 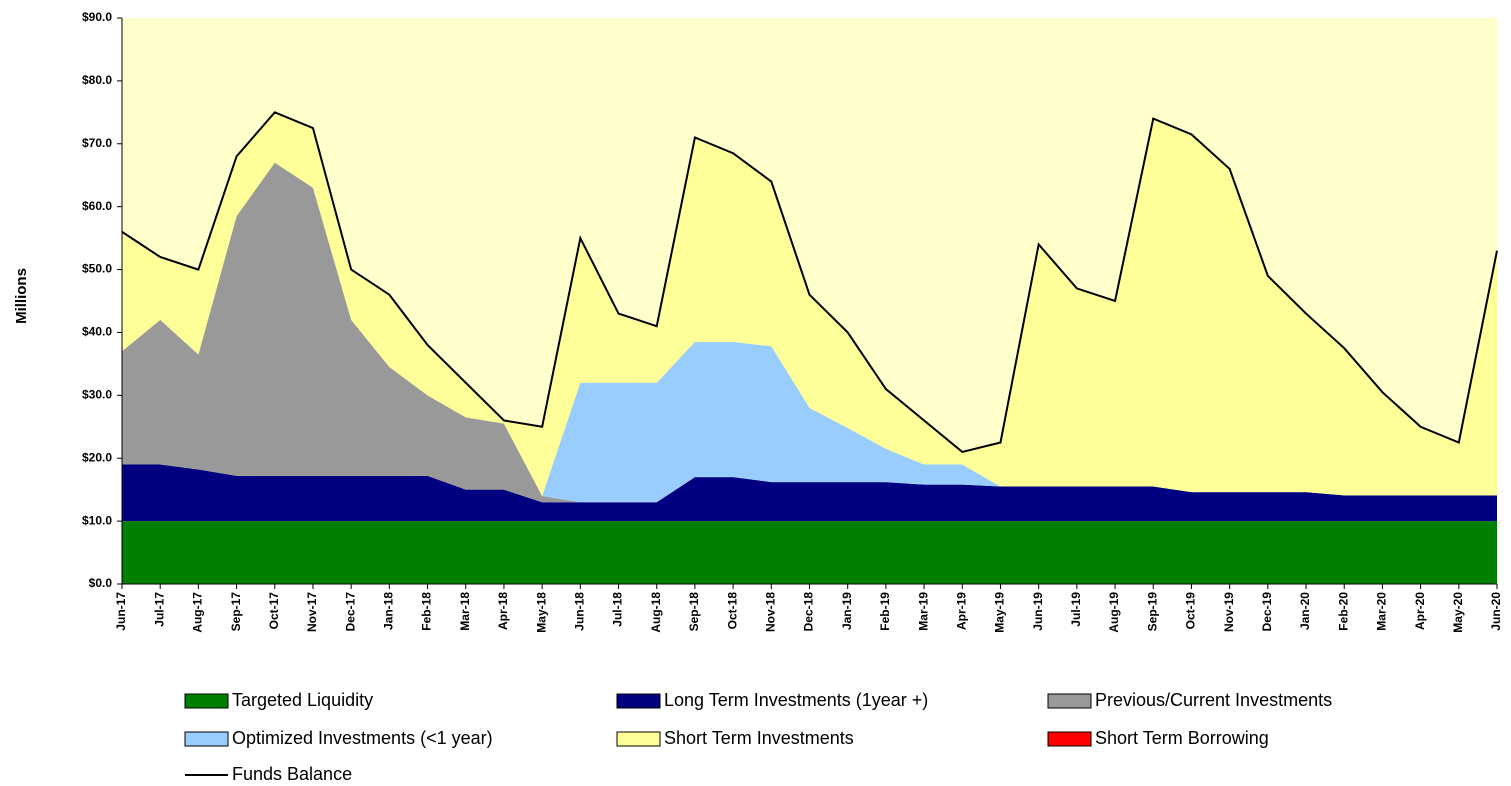 What do you see at coordinates (97, 332) in the screenshot?
I see `y-tick-label: $40.0` at bounding box center [97, 332].